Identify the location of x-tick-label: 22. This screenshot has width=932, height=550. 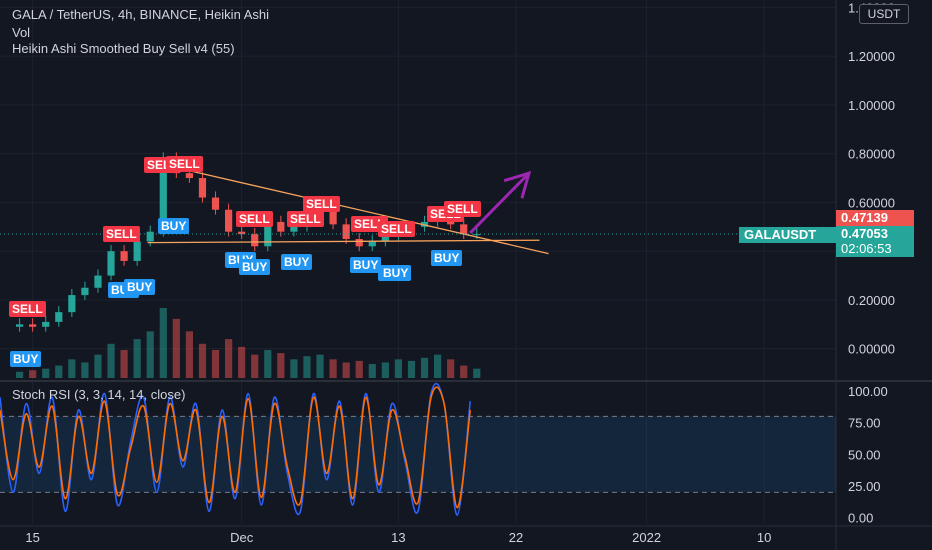
(516, 537).